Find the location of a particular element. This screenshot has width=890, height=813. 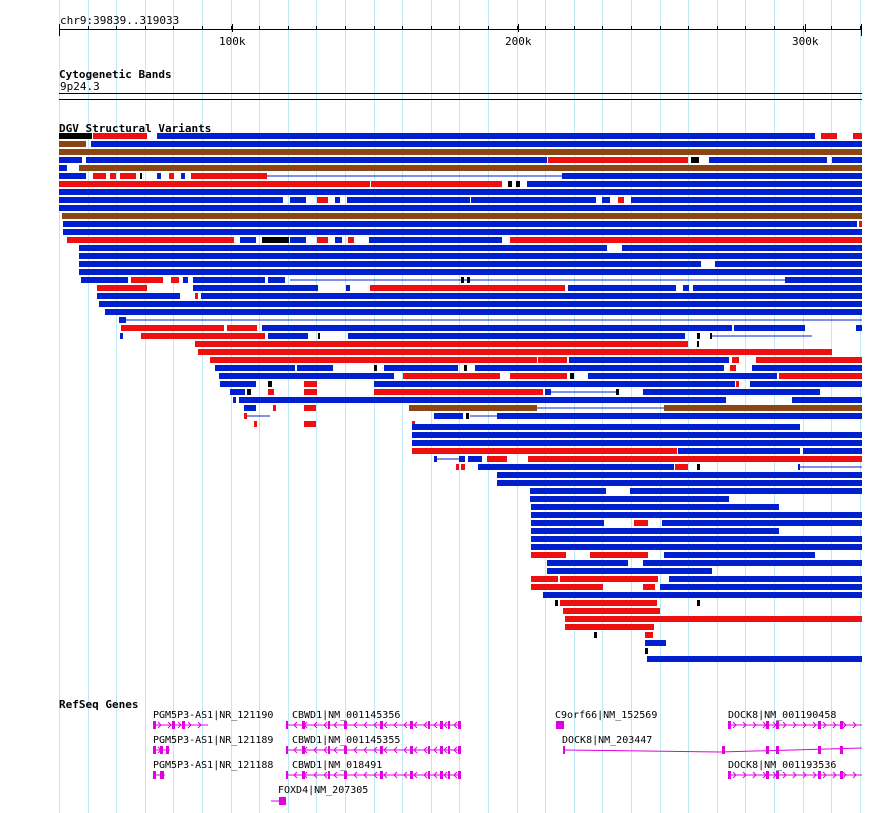

gene-label: PGM5P3-AS1|NR_121189 is located at coordinates (213, 740).